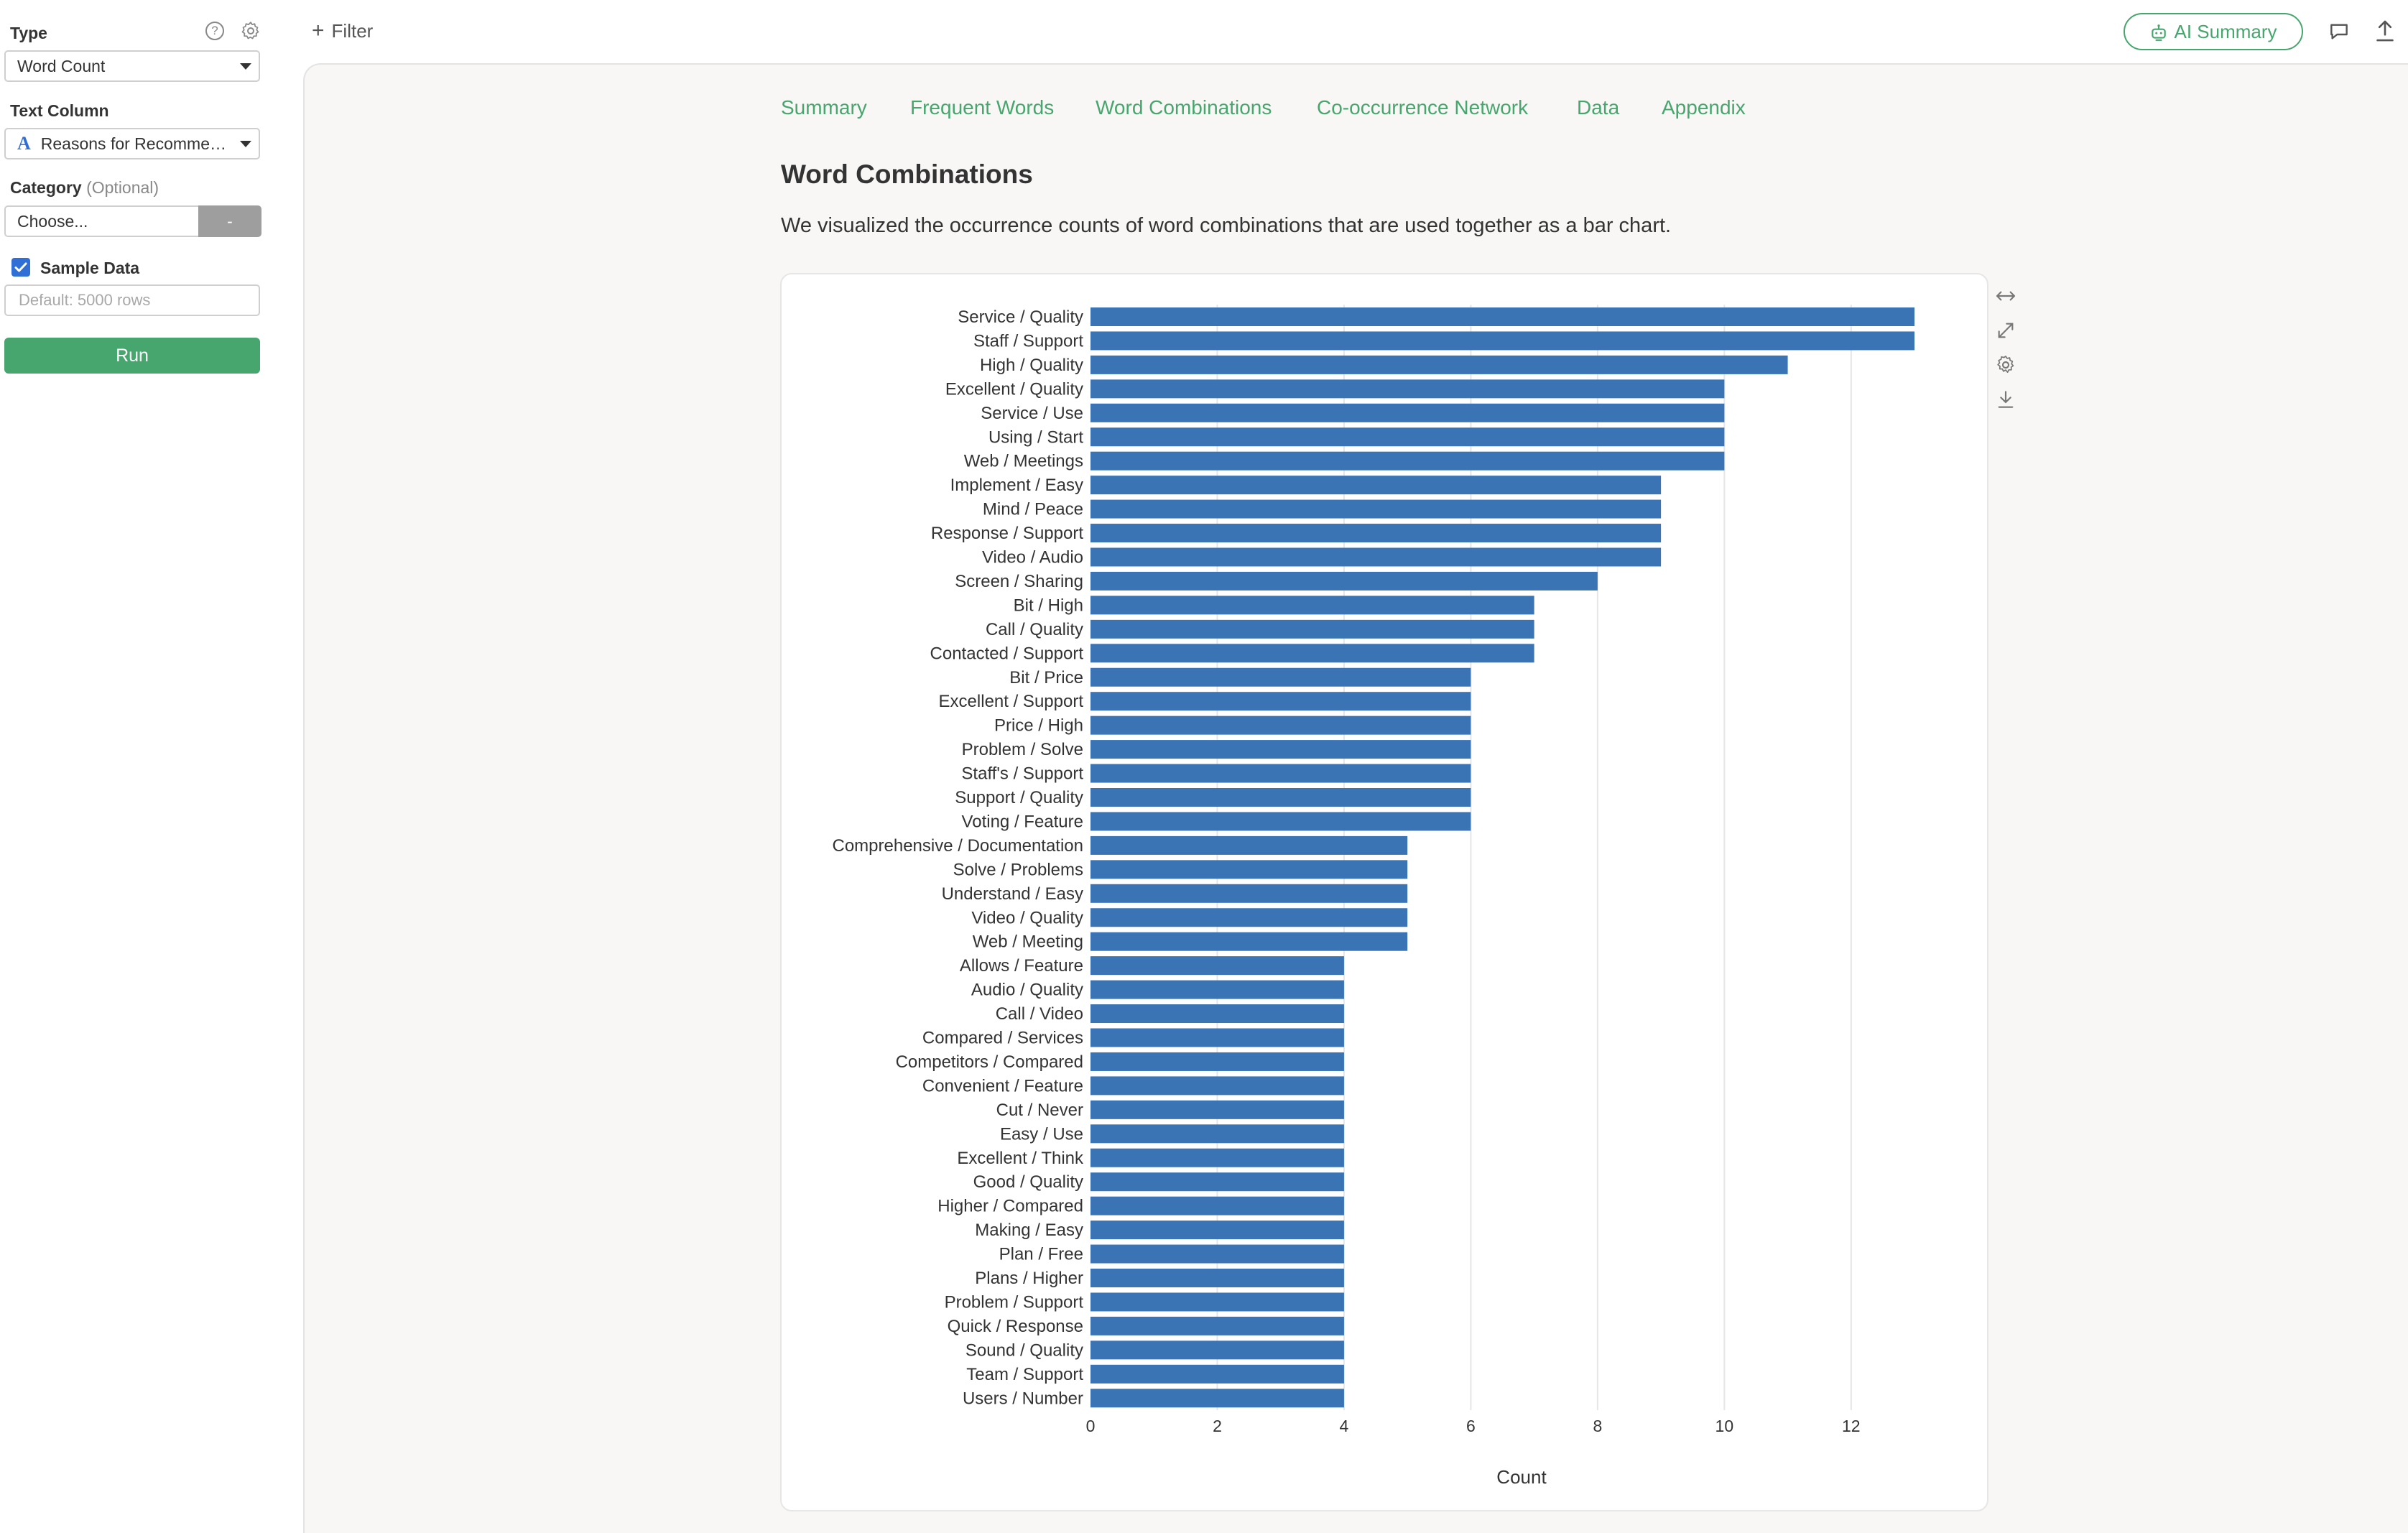 This screenshot has height=1533, width=2408. I want to click on category-label: Service / Use, so click(1032, 413).